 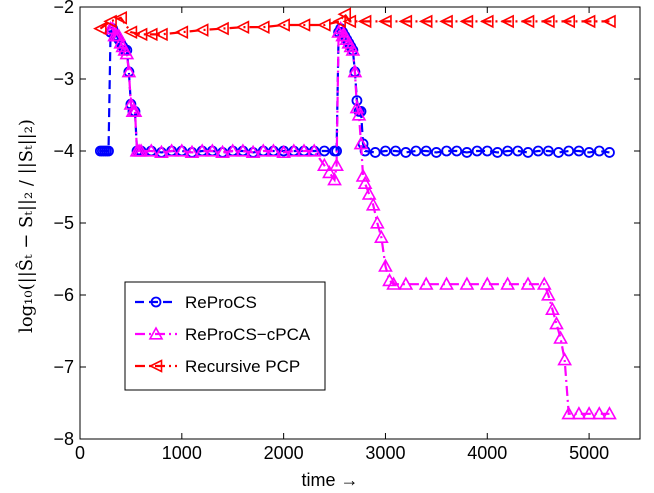 What do you see at coordinates (63, 151) in the screenshot?
I see `y-tick-label: −4` at bounding box center [63, 151].